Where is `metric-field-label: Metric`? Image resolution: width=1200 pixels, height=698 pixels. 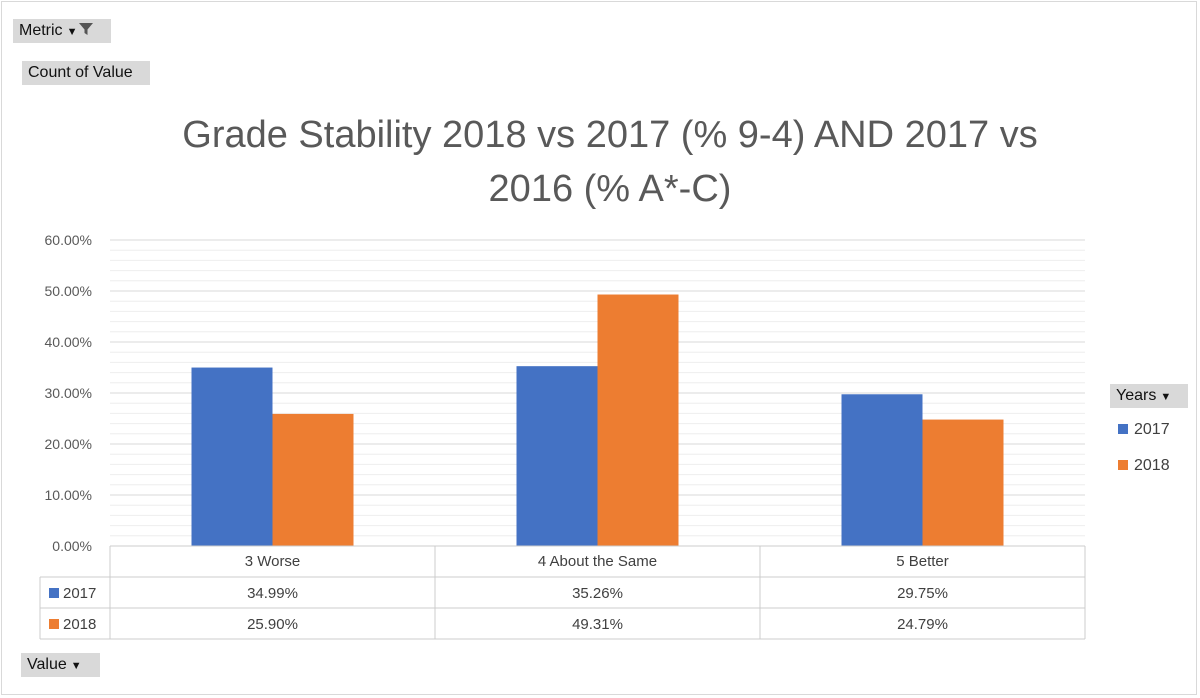 metric-field-label: Metric is located at coordinates (41, 30).